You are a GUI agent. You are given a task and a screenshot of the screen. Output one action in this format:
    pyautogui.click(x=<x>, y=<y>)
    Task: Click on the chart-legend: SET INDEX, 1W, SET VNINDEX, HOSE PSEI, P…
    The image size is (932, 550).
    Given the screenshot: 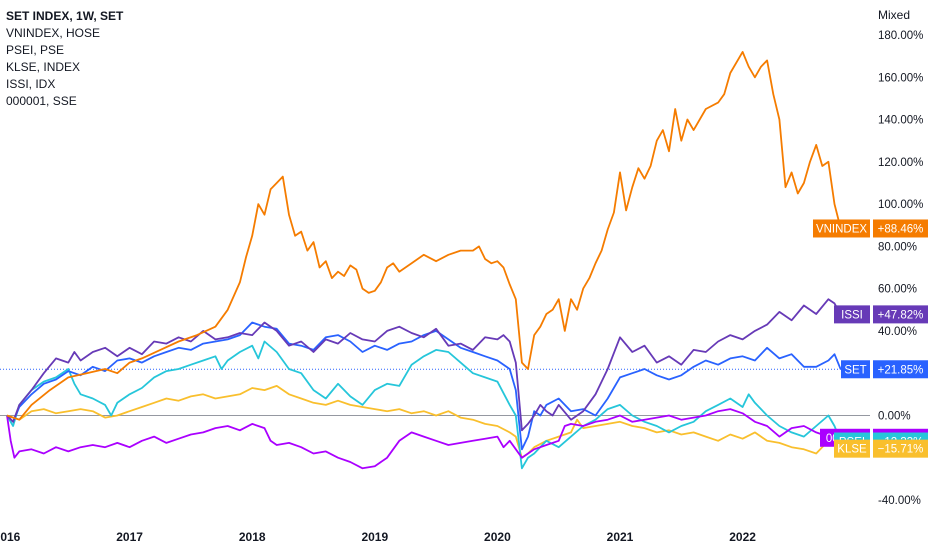 What is the action you would take?
    pyautogui.click(x=64, y=59)
    